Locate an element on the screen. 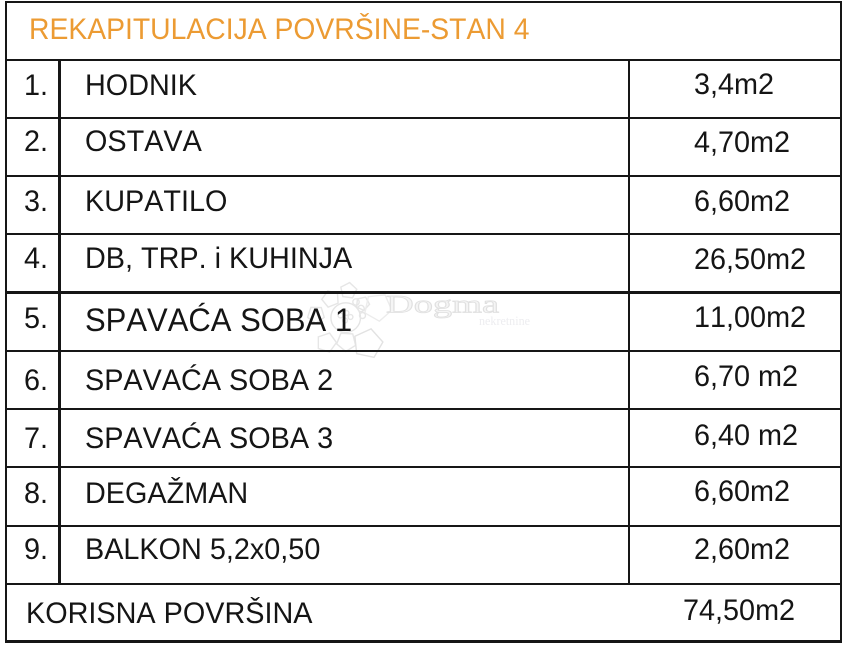 The image size is (844, 647). svg-text: Dogma is located at coordinates (442, 305).